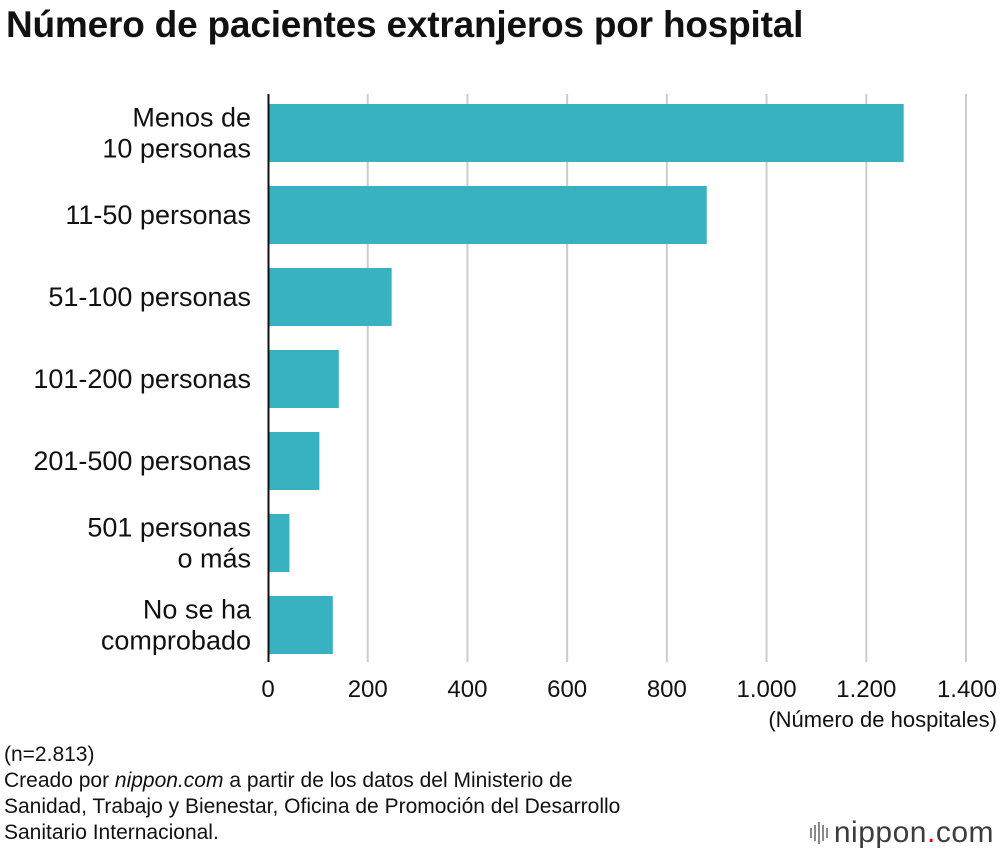  I want to click on nippon-logo: nippon. com, so click(901, 833).